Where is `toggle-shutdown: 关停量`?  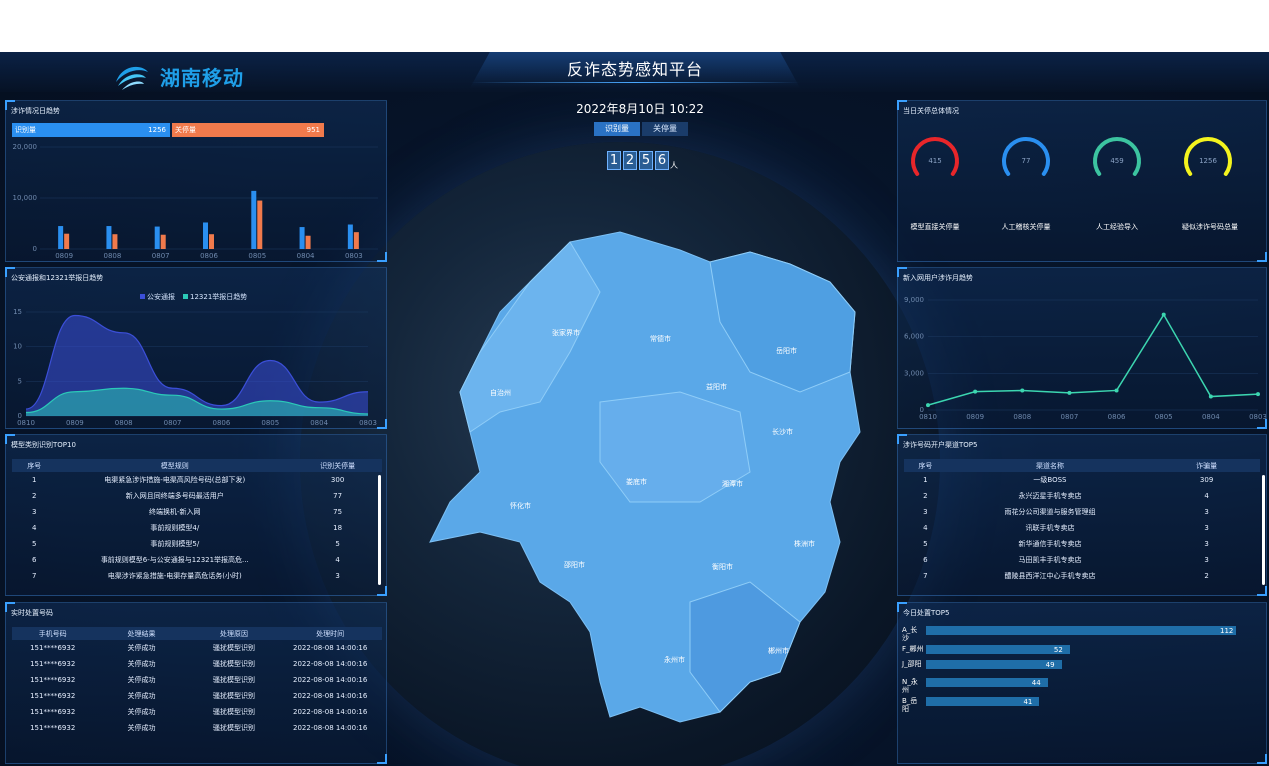 toggle-shutdown: 关停量 is located at coordinates (665, 129).